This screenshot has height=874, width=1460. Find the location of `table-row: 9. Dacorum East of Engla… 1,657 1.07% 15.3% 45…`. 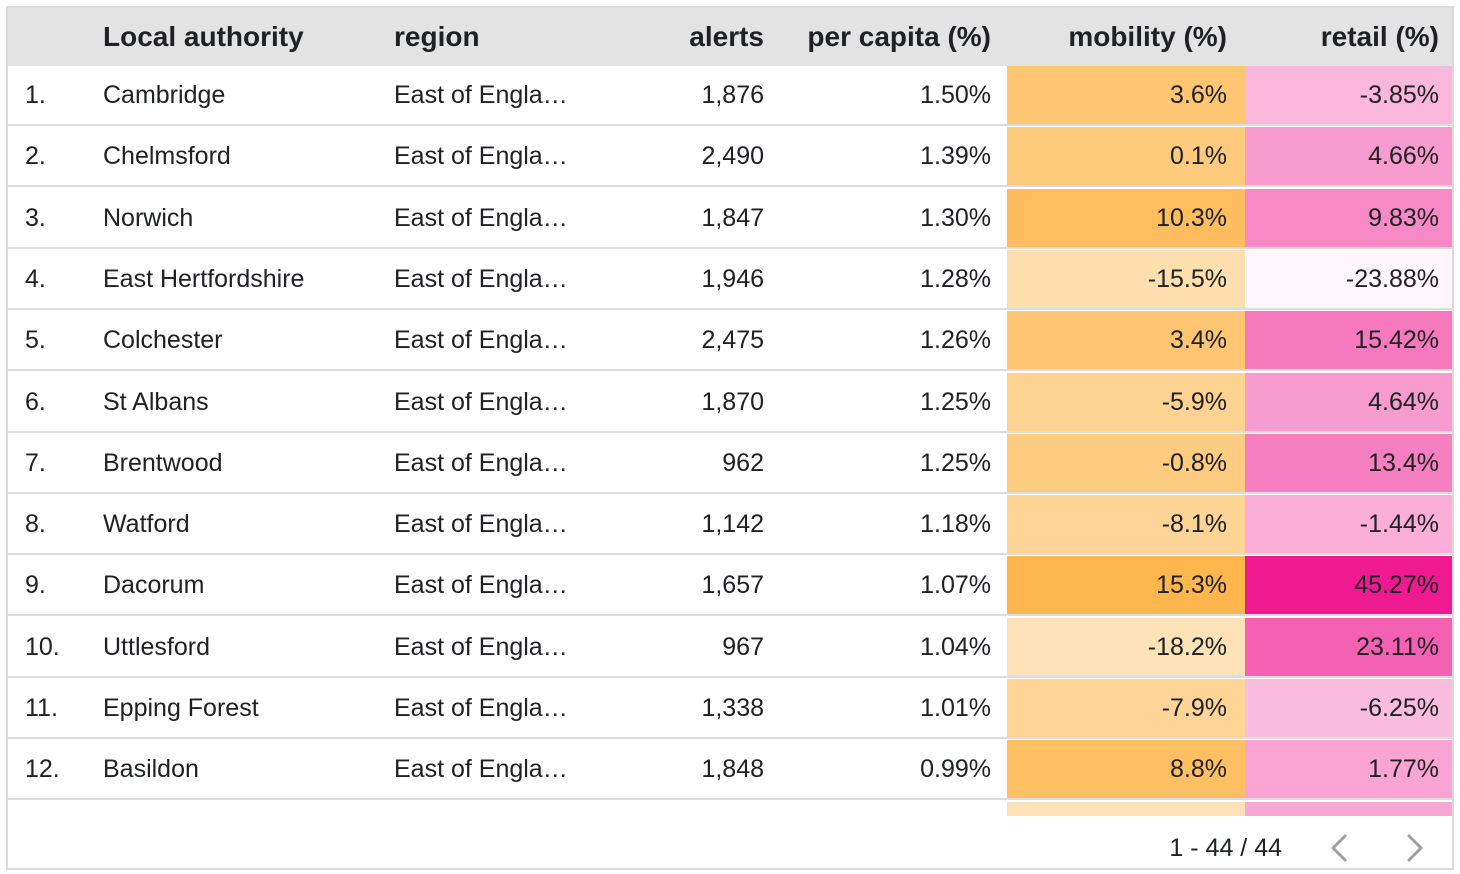

table-row: 9. Dacorum East of Engla… 1,657 1.07% 15.3% 45… is located at coordinates (730, 586).